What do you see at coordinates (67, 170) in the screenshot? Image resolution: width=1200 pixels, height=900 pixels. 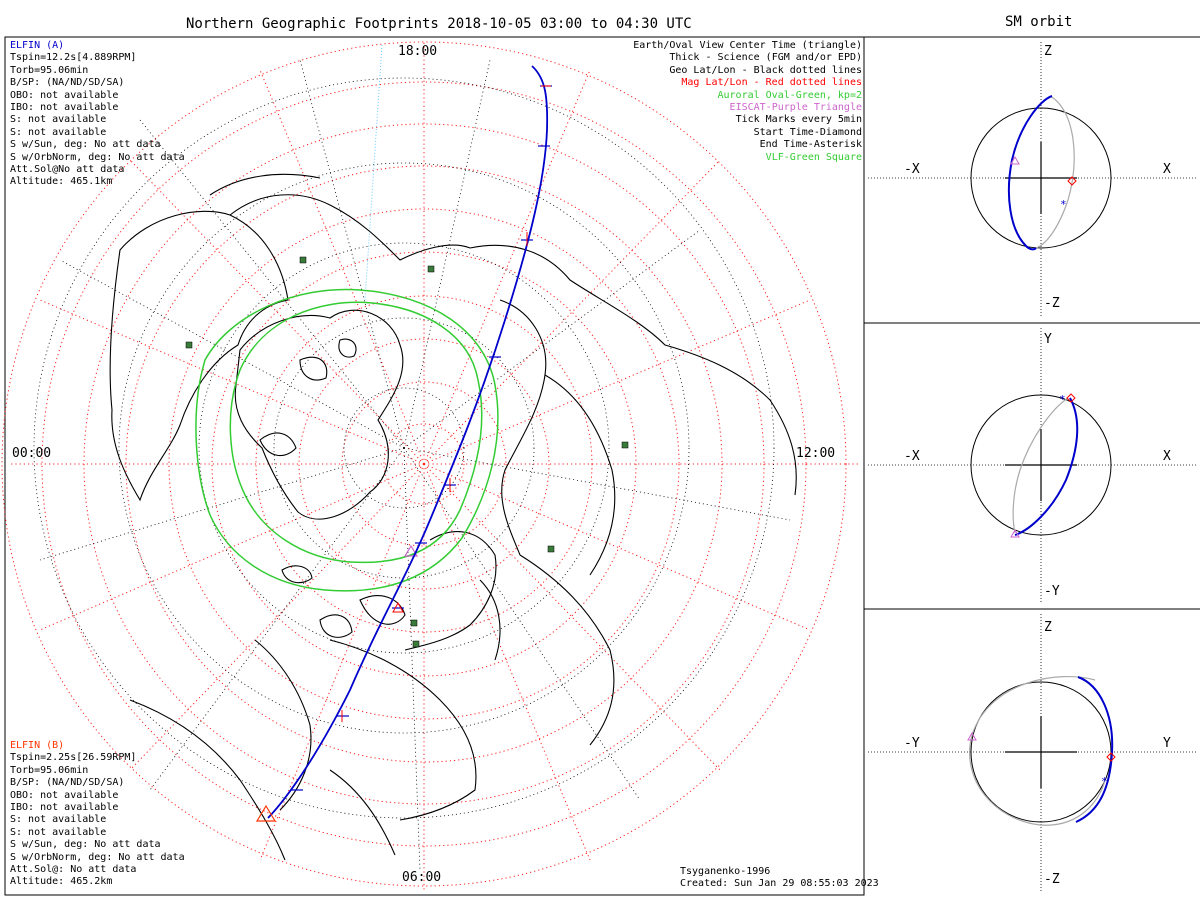 I see `elfin-a-line: Att.Sol@No att data` at bounding box center [67, 170].